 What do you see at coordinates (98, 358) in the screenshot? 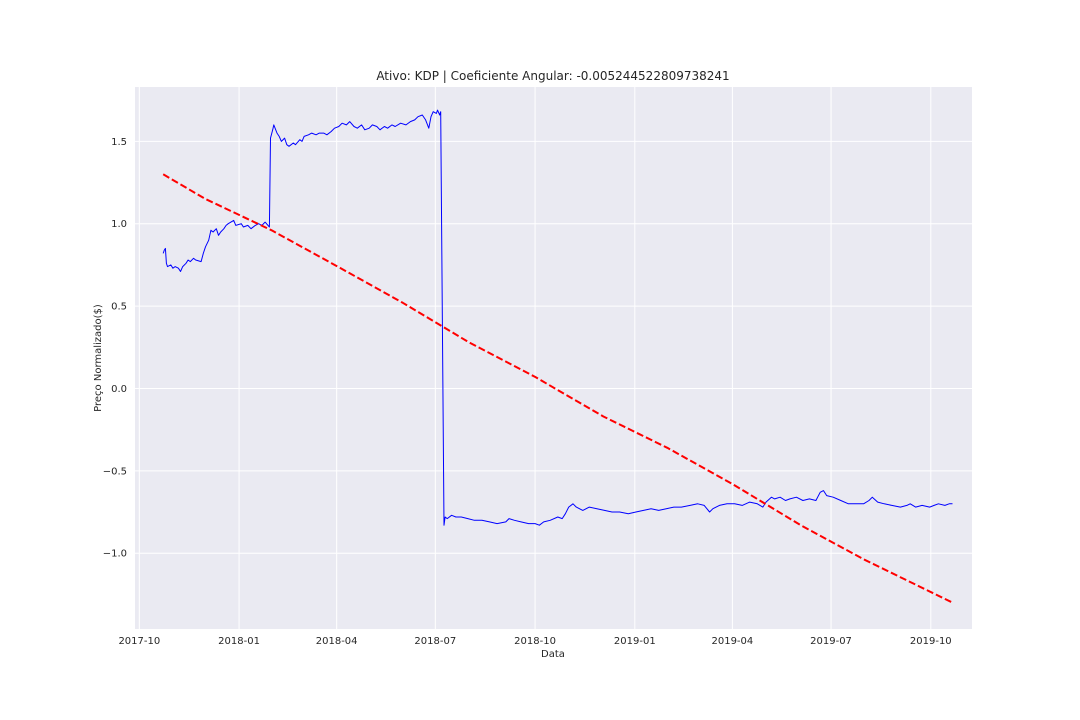
I see `y-axis-label: Preço Normalizado($)` at bounding box center [98, 358].